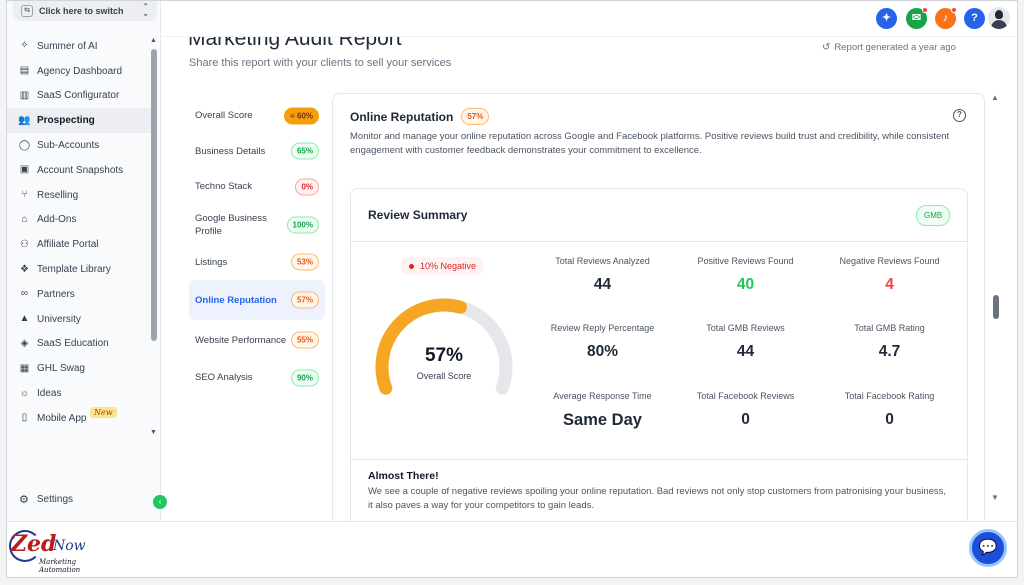  I want to click on dot-icon, so click(411, 266).